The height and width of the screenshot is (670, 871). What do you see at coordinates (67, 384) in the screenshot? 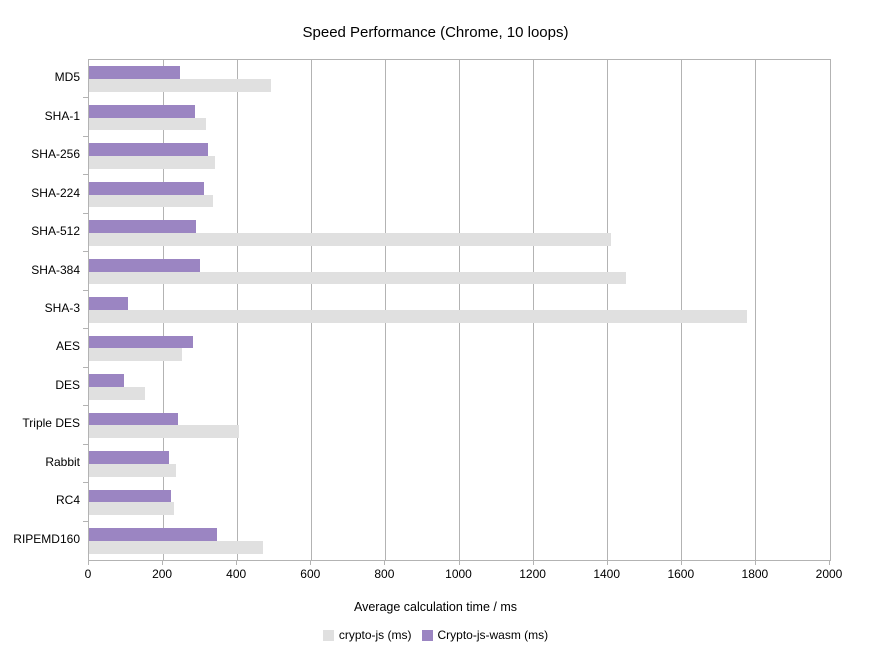
I see `category-label: DES` at bounding box center [67, 384].